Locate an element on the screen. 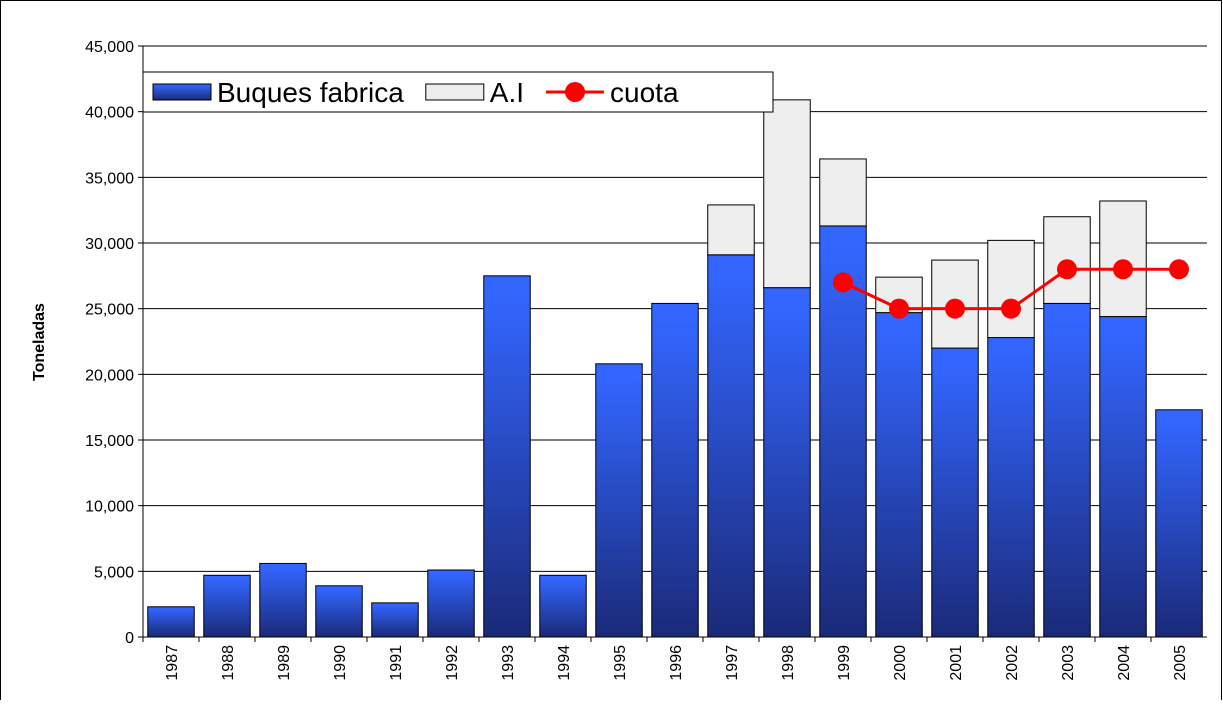 Image resolution: width=1223 pixels, height=705 pixels. x-tick-label: 1999 is located at coordinates (844, 663).